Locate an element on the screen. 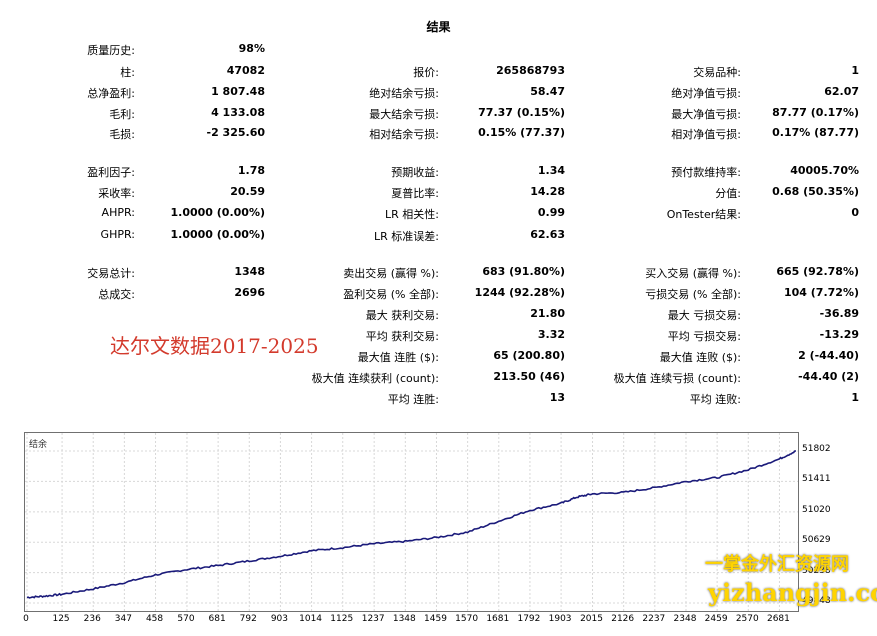 The width and height of the screenshot is (877, 636). x-tick-label: 792 is located at coordinates (248, 619).